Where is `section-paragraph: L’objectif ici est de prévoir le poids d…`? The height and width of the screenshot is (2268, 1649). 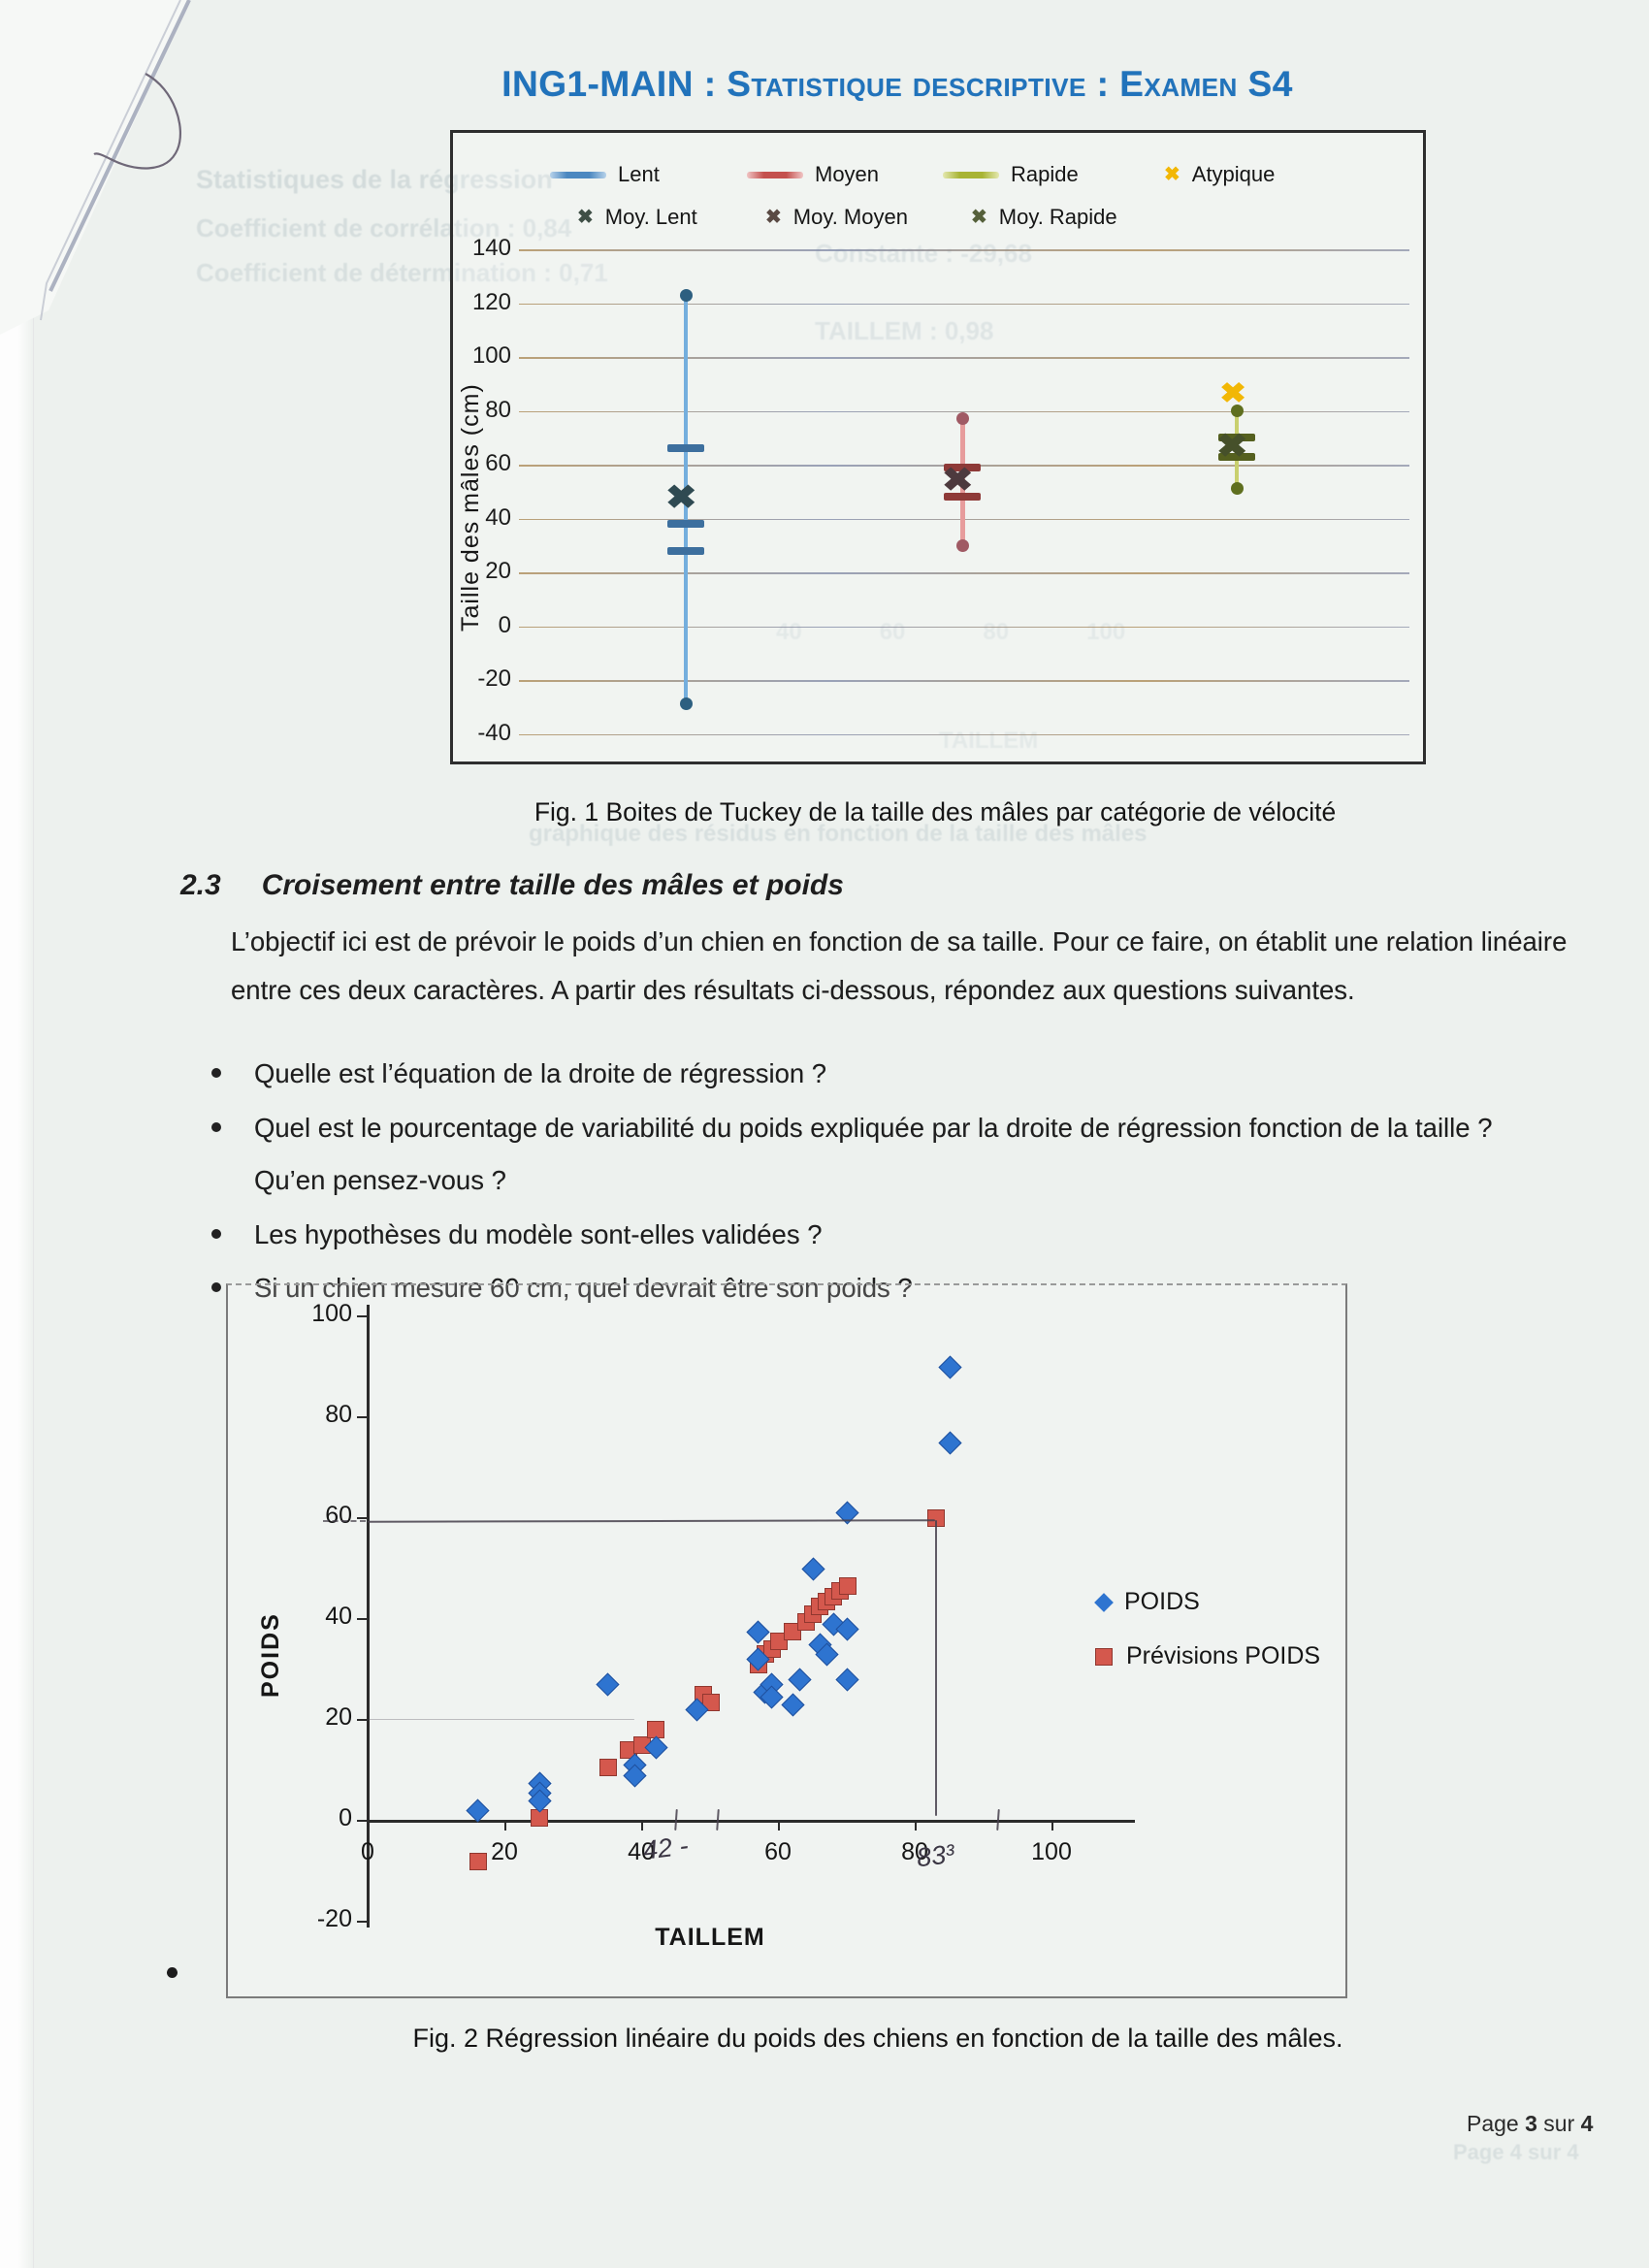
section-paragraph: L’objectif ici est de prévoir le poids d… is located at coordinates (899, 965).